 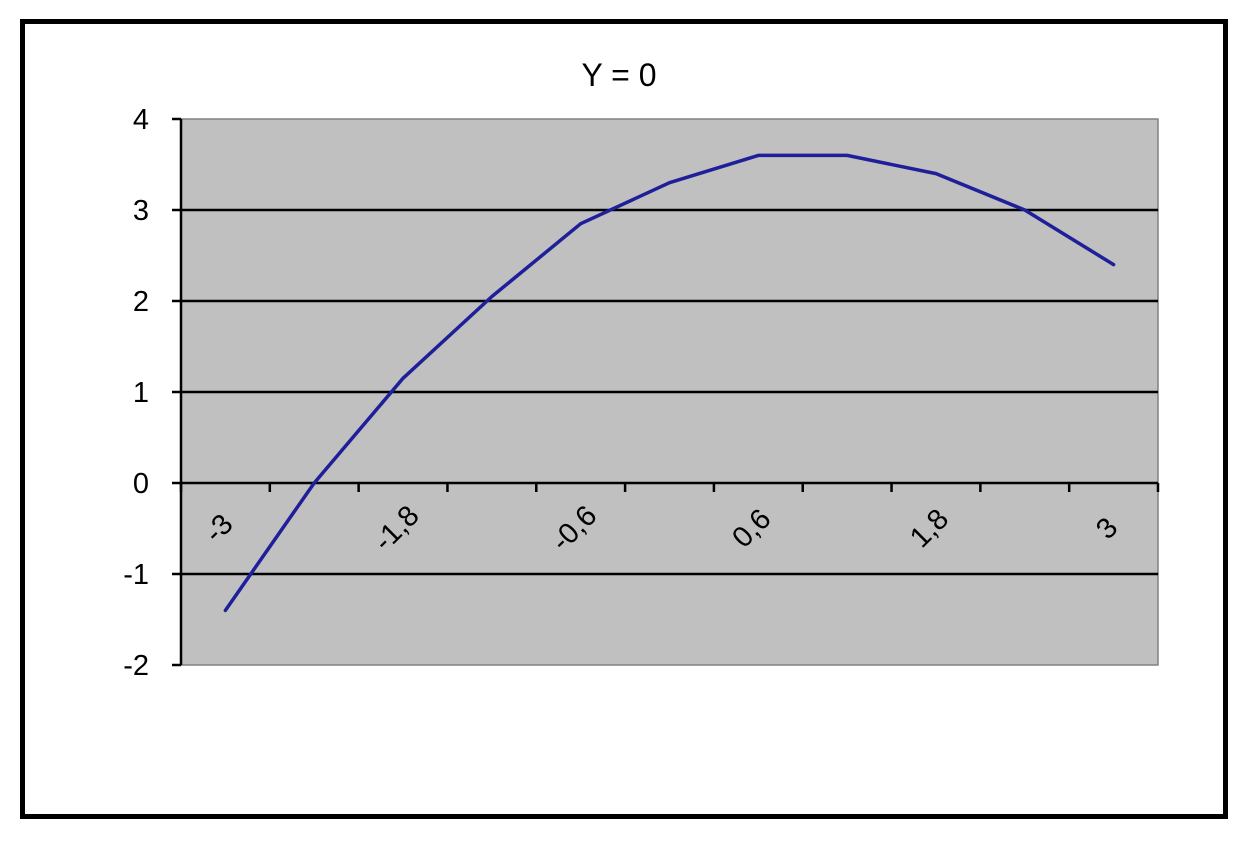 I want to click on y-axis-ticks: -2 -1 0 1 2 3 4, so click(x=152, y=393).